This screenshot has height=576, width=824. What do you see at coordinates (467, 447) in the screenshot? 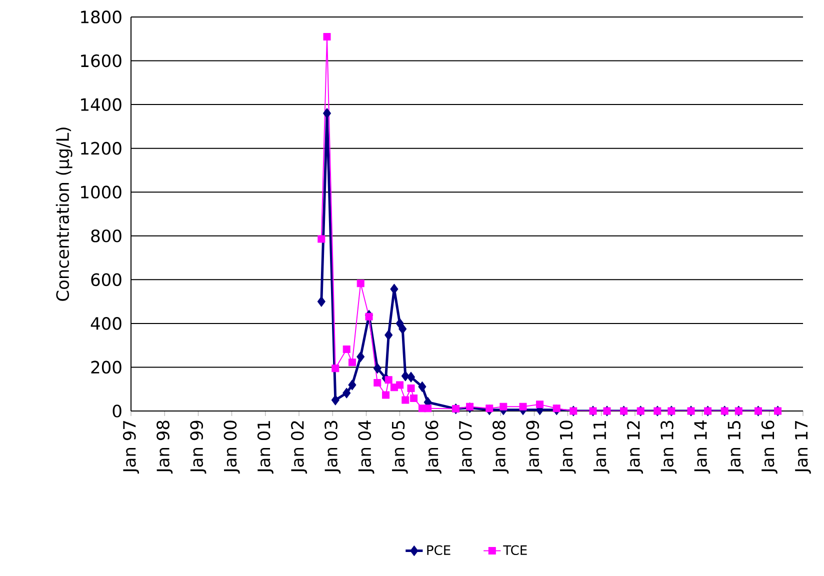
I see `x-tick-label: Jan 07` at bounding box center [467, 447].